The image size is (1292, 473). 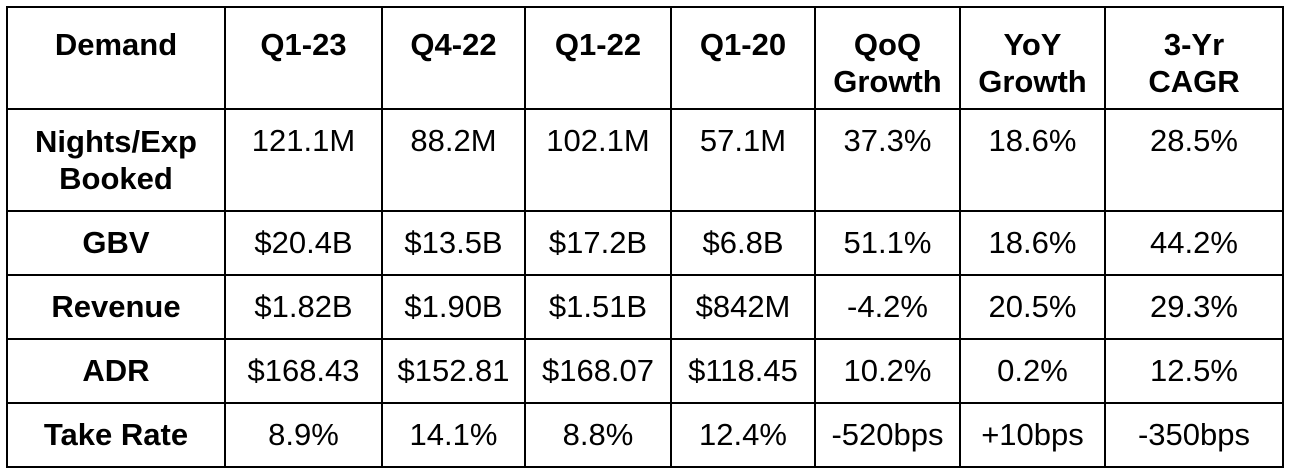 I want to click on header-qoq-growth-line2: Growth, so click(x=887, y=82).